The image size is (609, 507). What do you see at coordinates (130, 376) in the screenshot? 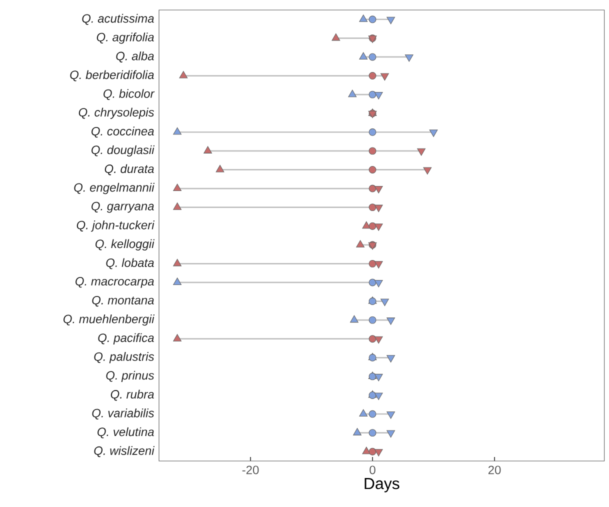
I see `y-tick-label: Q. prinus` at bounding box center [130, 376].